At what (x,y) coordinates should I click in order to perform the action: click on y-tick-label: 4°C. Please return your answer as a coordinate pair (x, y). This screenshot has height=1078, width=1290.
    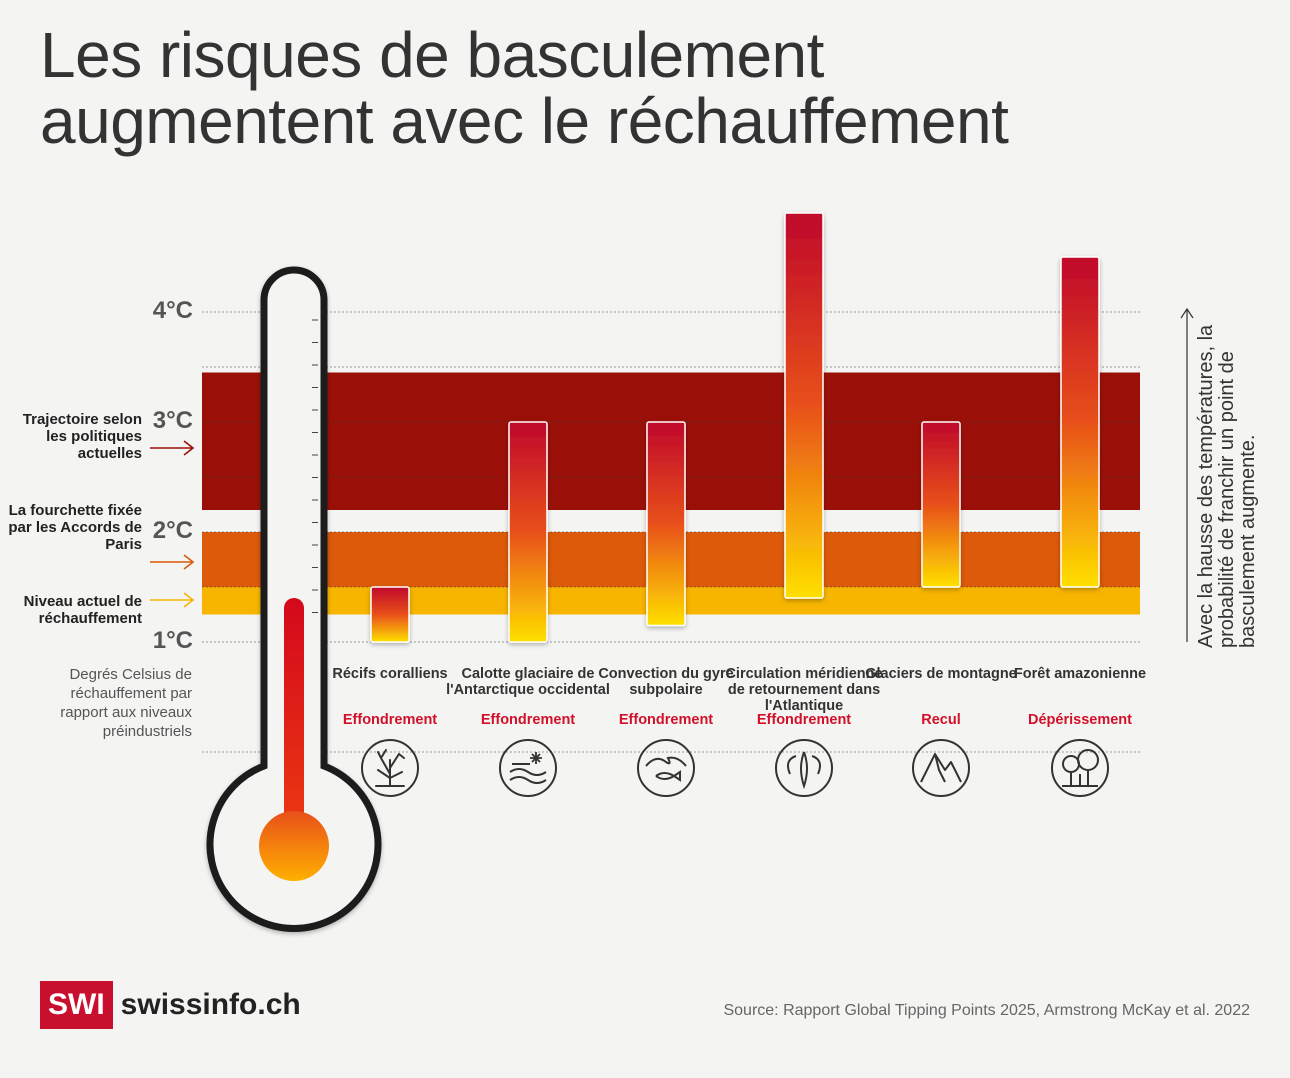
    Looking at the image, I should click on (173, 310).